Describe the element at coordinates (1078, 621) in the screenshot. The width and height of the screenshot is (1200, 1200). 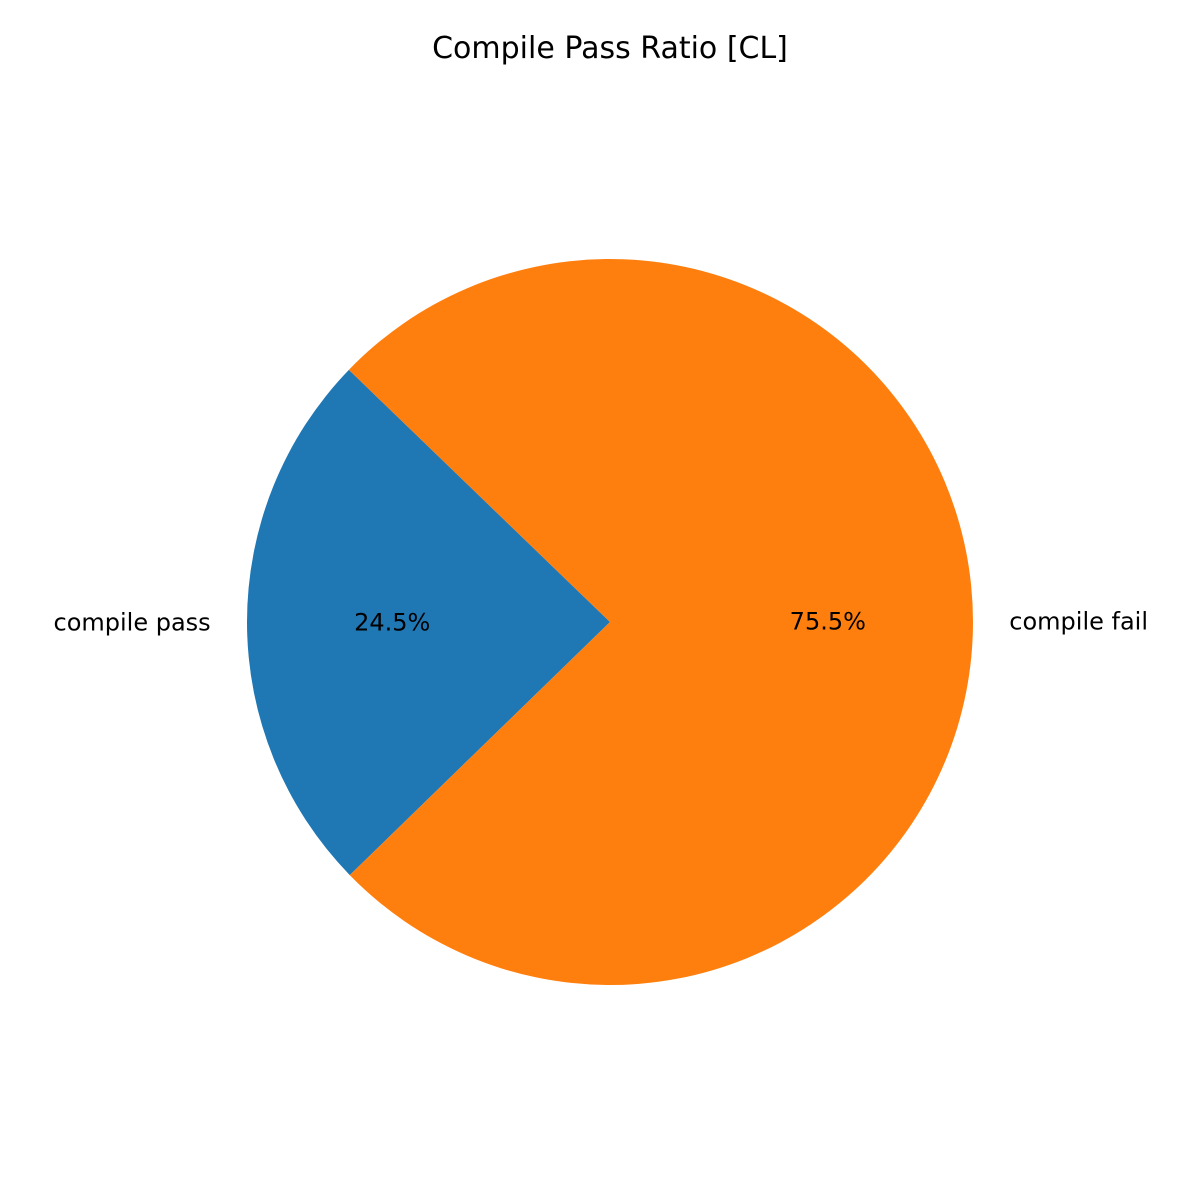
I see `slice-label: compile fail` at that location.